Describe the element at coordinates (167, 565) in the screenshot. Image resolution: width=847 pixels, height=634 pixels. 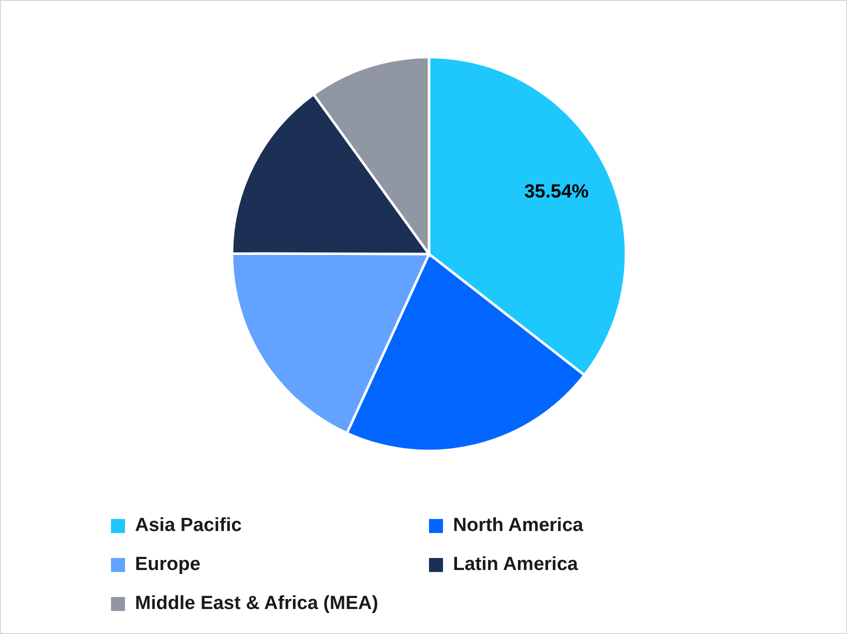
I see `legend-label: Europe` at that location.